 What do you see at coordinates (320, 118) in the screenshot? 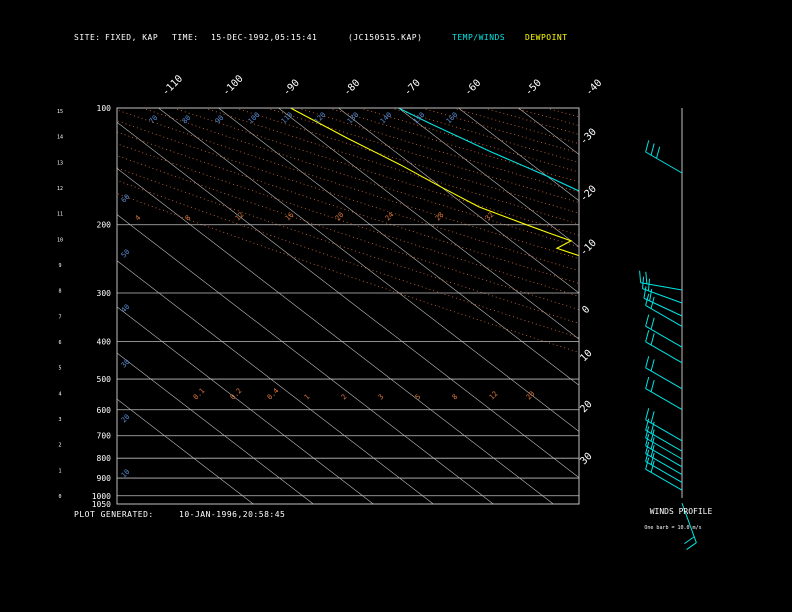
I see `potential-temperature-label: 120` at bounding box center [320, 118].